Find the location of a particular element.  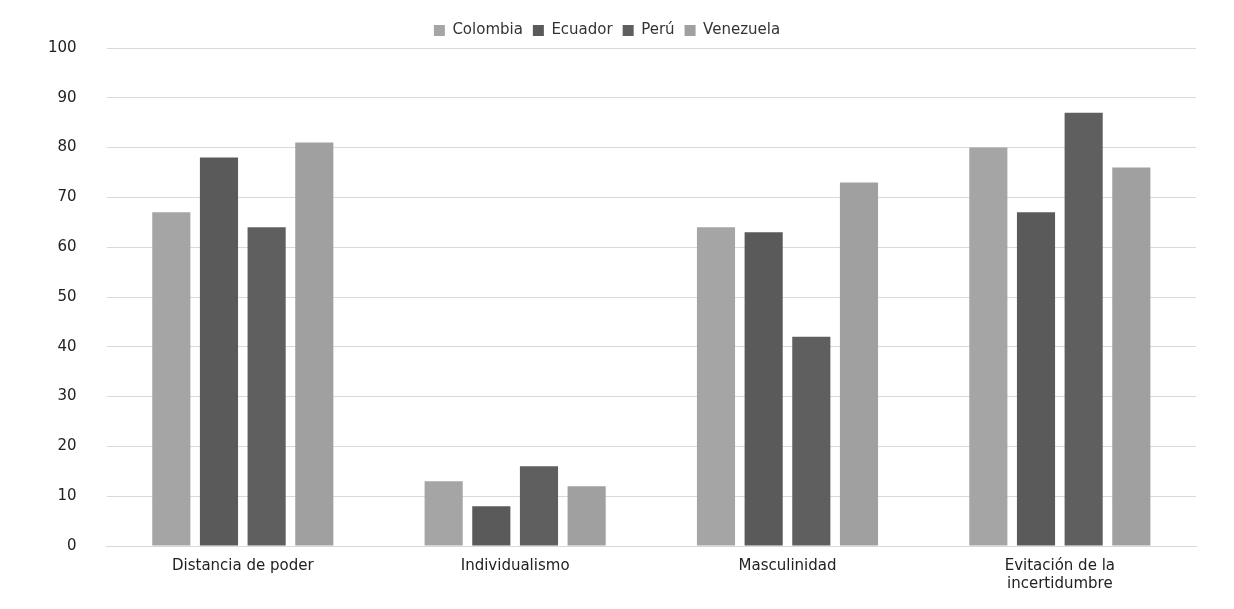

y-tick-label: 80 is located at coordinates (67, 146).